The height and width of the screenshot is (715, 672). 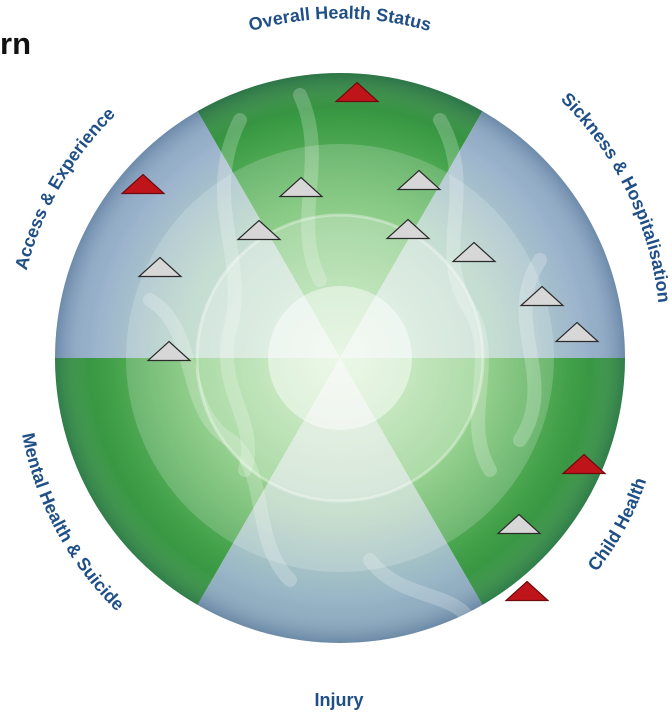 What do you see at coordinates (339, 18) in the screenshot?
I see `label-overall-health-status: Overall Health Status` at bounding box center [339, 18].